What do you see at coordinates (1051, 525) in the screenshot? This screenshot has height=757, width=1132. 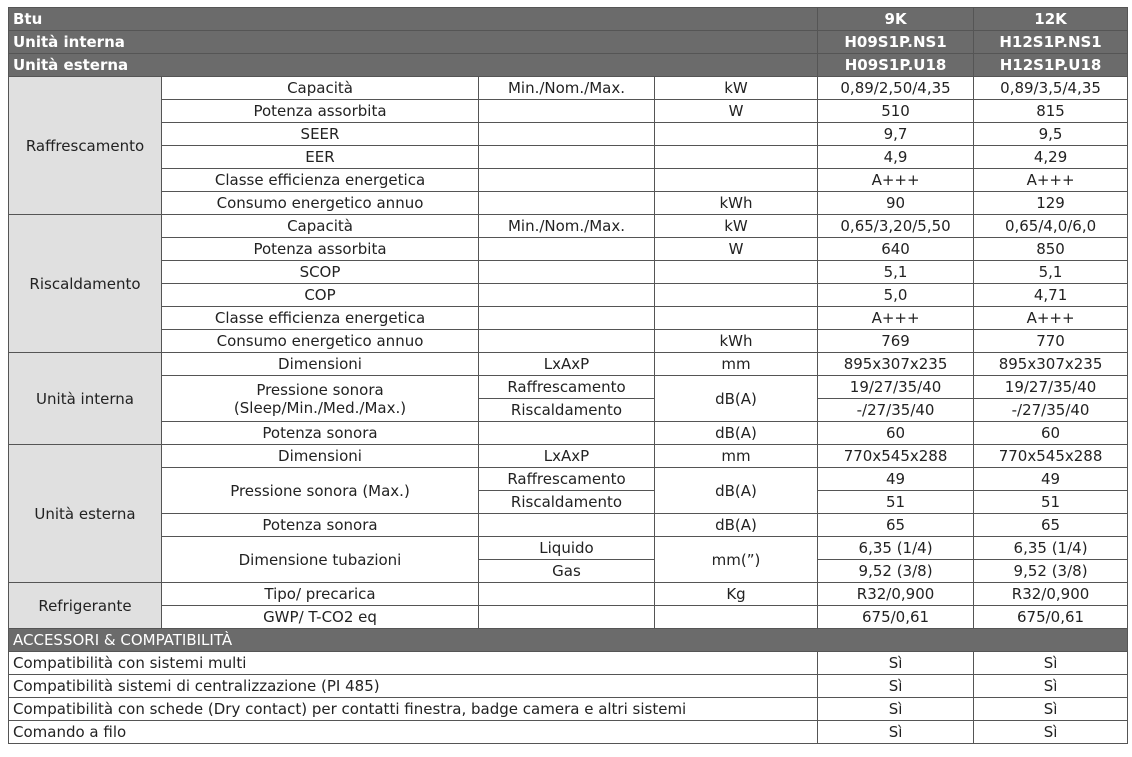 I see `value-12k: 65` at bounding box center [1051, 525].